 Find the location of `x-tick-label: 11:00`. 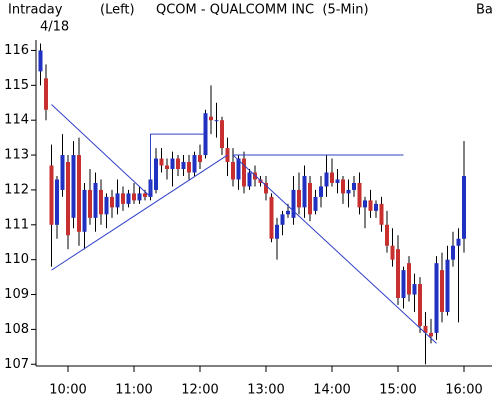

x-tick-label: 11:00 is located at coordinates (133, 390).